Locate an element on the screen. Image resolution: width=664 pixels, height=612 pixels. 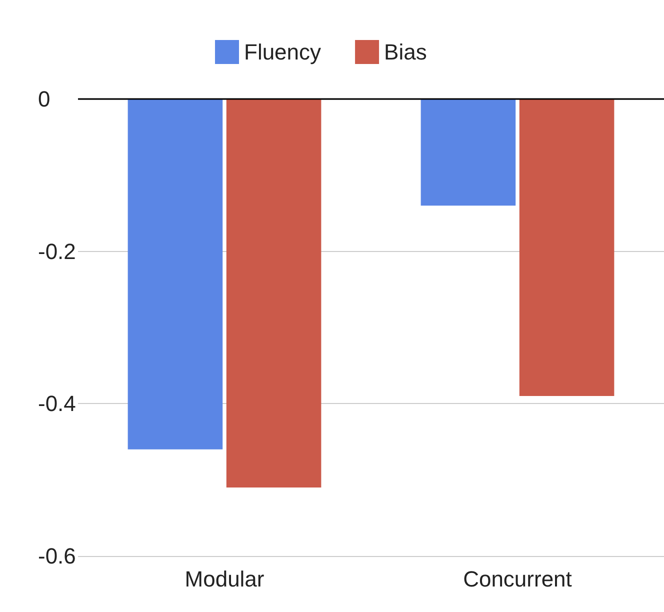
y-tick-label: -0.6 is located at coordinates (57, 556).